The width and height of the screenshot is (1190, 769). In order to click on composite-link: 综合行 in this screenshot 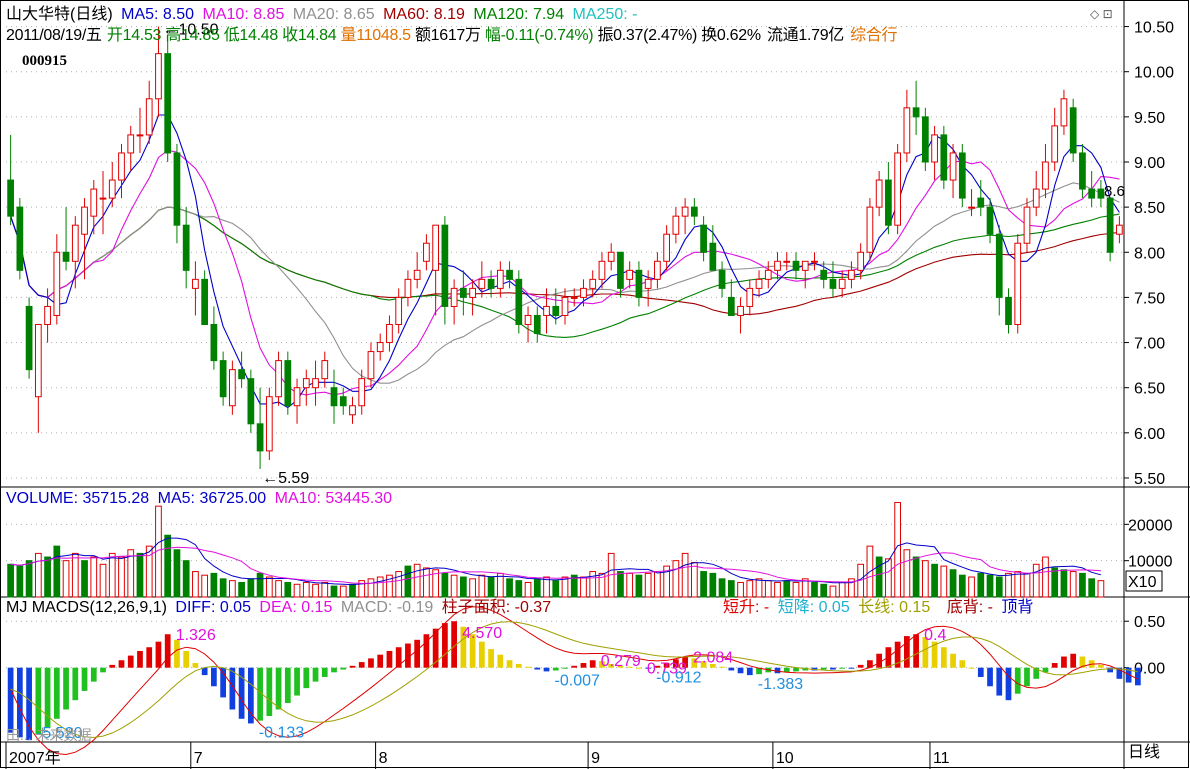, I will do `click(874, 35)`.